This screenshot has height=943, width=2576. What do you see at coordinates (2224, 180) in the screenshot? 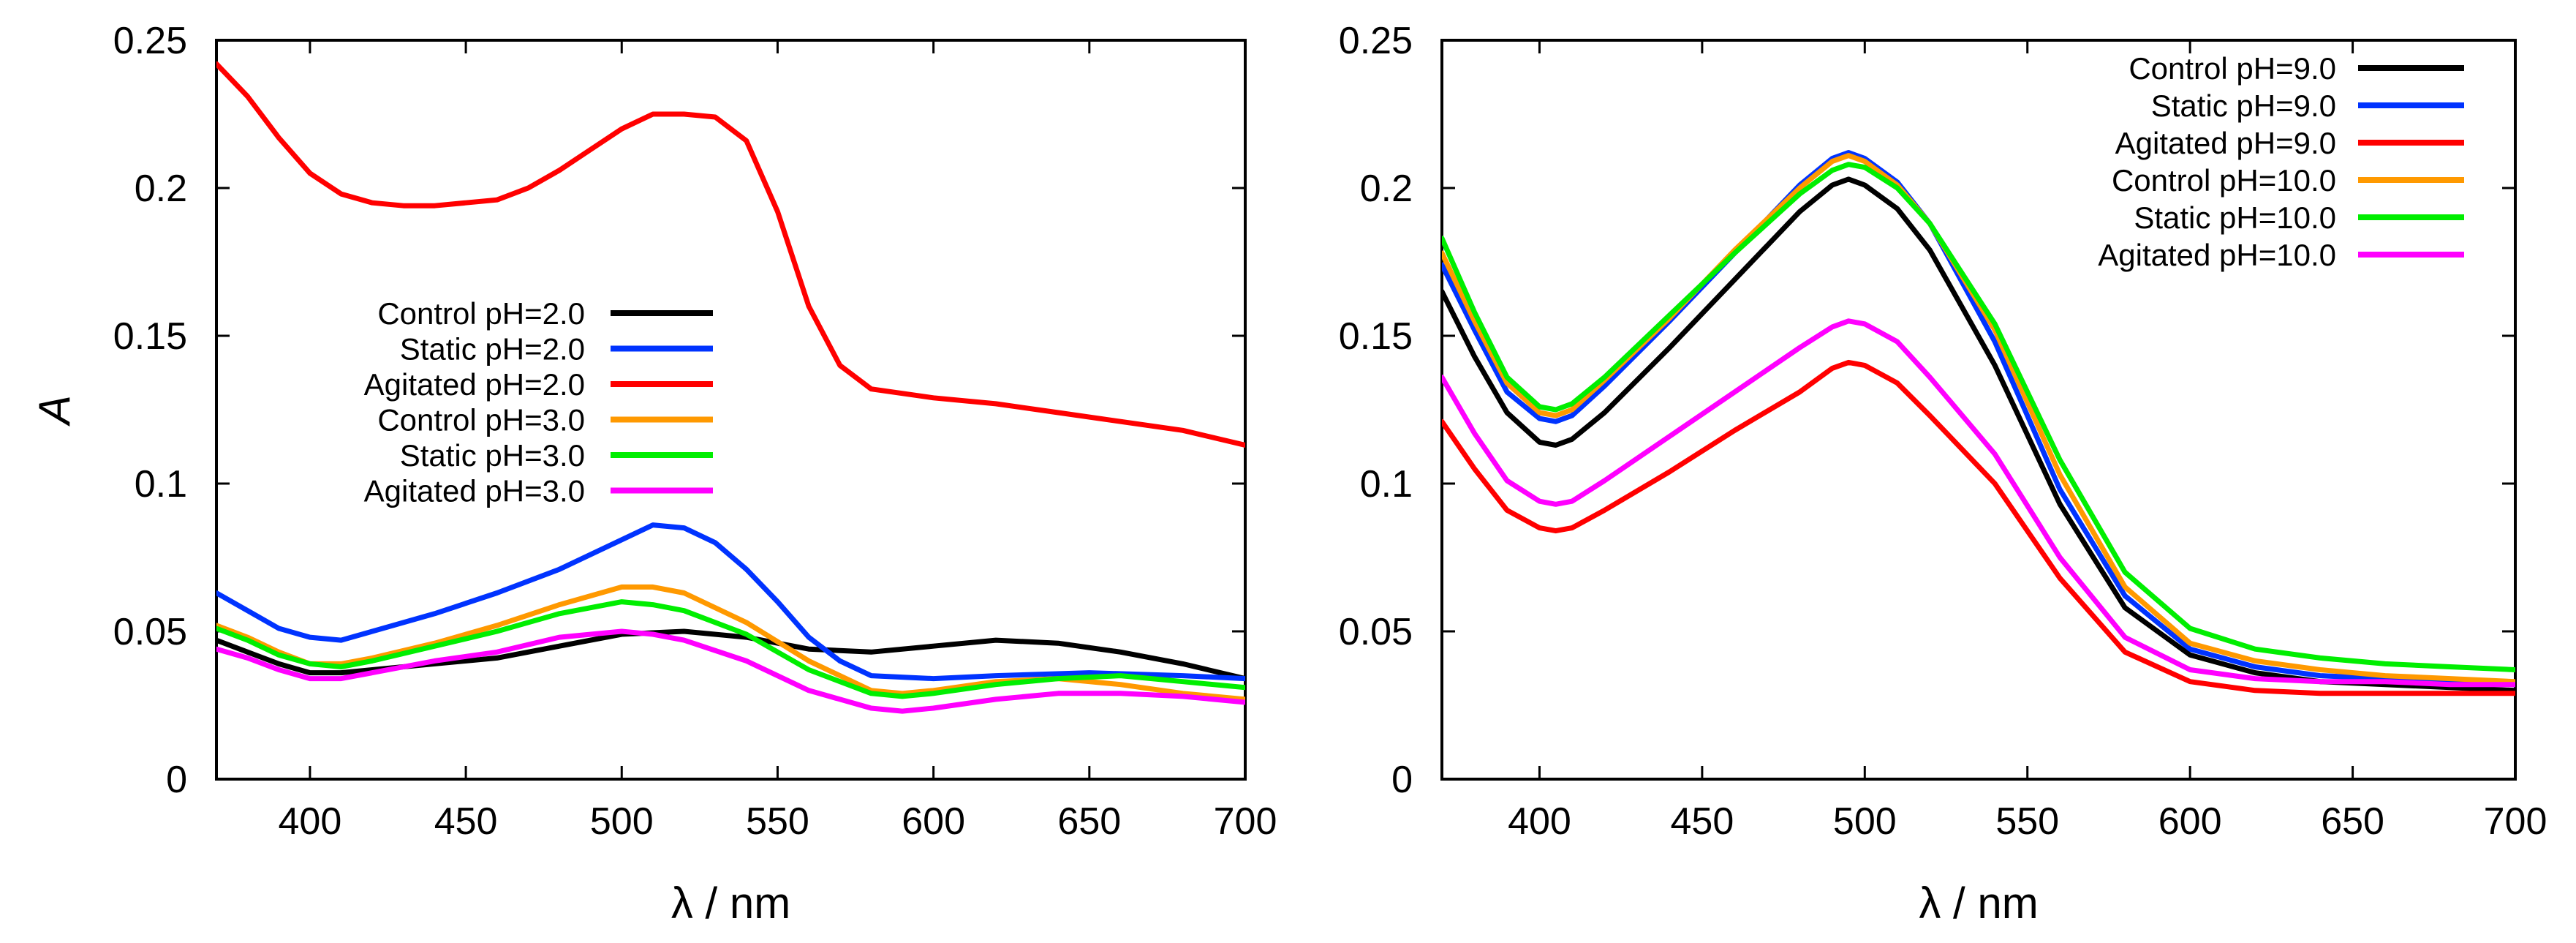
I see `legend-label: Control pH=10.0` at bounding box center [2224, 180].